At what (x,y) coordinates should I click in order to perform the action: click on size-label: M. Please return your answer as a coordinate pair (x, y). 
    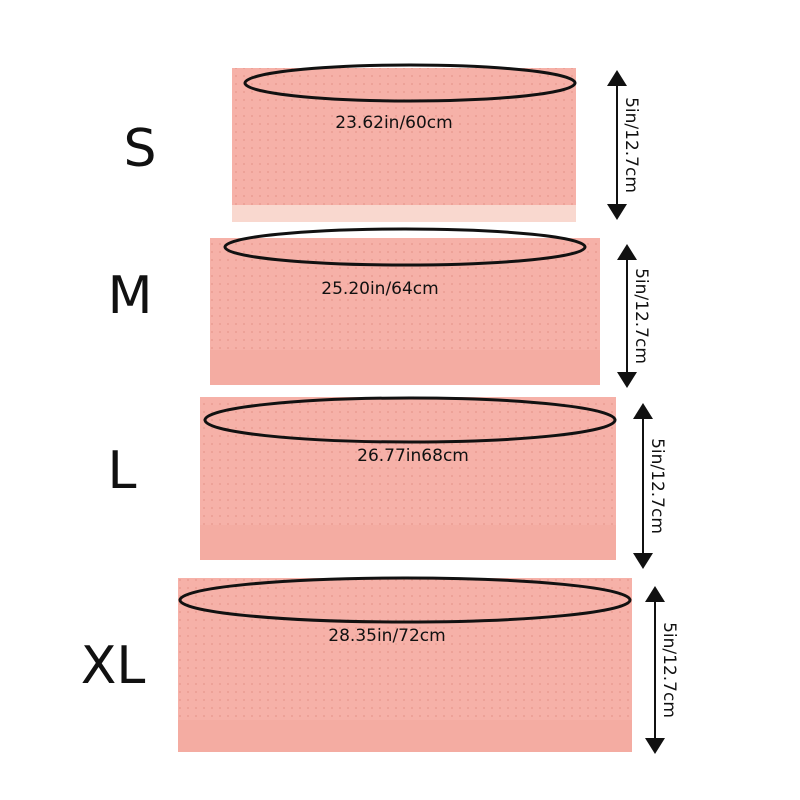
    Looking at the image, I should click on (130, 296).